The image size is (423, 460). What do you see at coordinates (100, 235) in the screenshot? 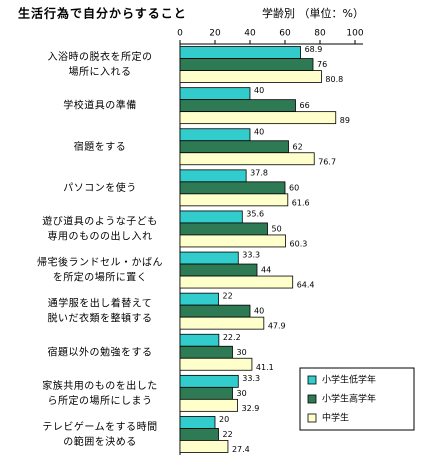
I see `category-label: 専用のものの出し入れ` at bounding box center [100, 235].